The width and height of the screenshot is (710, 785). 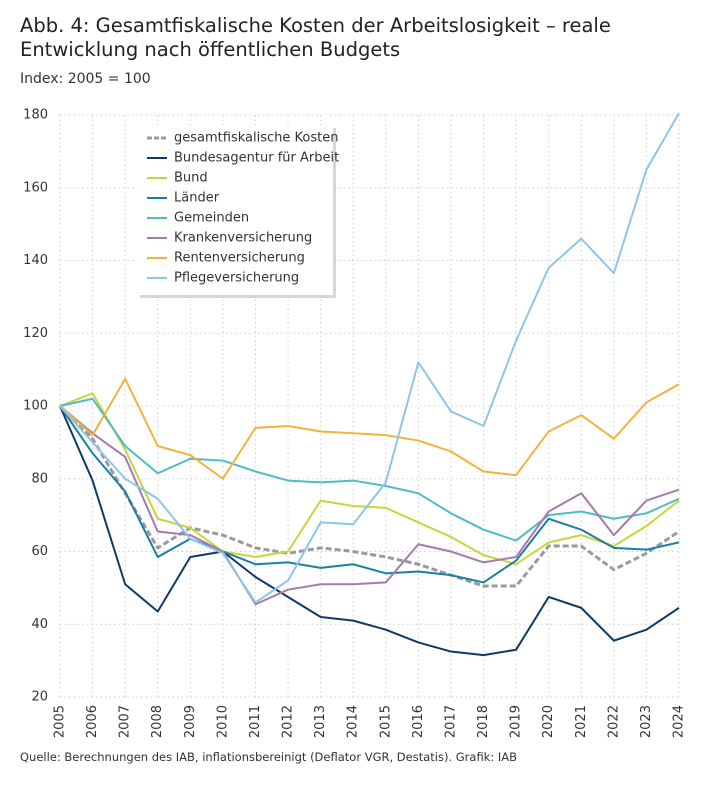 What do you see at coordinates (353, 721) in the screenshot?
I see `x-tick-label: 2014` at bounding box center [353, 721].